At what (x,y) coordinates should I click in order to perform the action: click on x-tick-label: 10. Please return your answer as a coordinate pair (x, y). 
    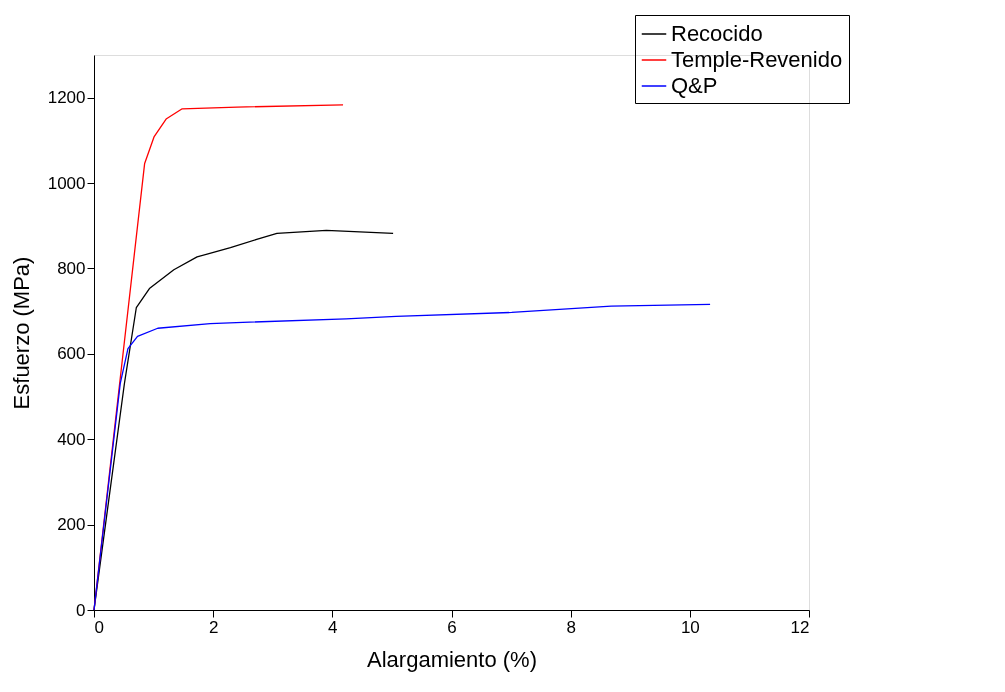
    Looking at the image, I should click on (690, 627).